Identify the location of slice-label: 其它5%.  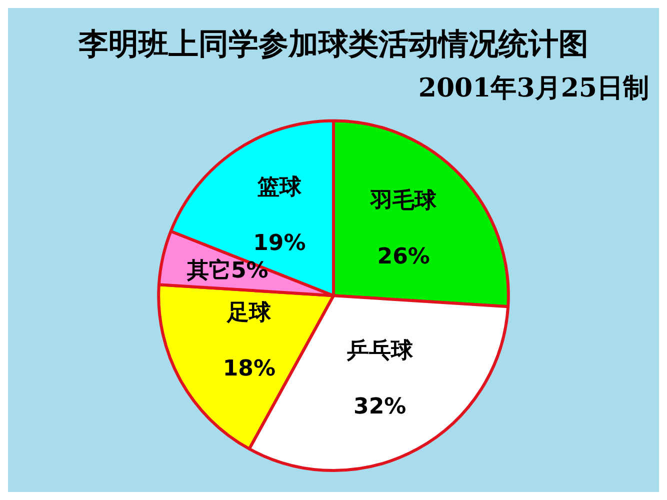
(227, 271).